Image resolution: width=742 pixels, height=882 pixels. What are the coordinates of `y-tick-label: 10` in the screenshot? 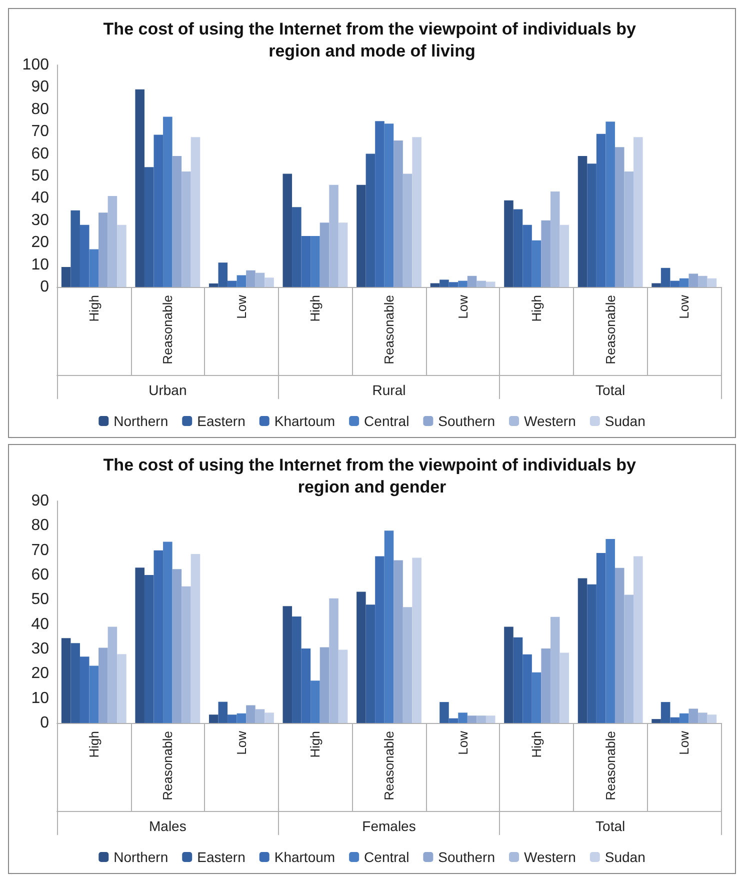 It's located at (40, 698).